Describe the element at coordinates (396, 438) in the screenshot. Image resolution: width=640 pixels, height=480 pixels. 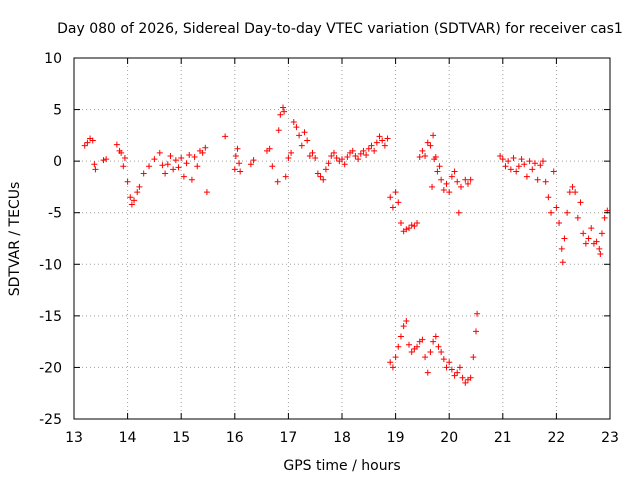
I see `x-tick-label: 19` at that location.